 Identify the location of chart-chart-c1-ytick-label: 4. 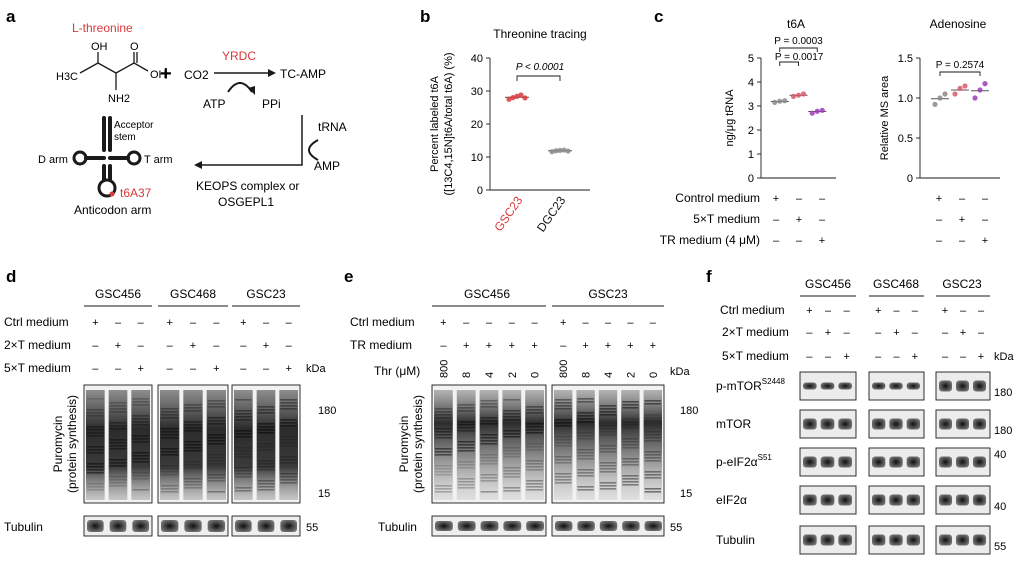
(751, 83).